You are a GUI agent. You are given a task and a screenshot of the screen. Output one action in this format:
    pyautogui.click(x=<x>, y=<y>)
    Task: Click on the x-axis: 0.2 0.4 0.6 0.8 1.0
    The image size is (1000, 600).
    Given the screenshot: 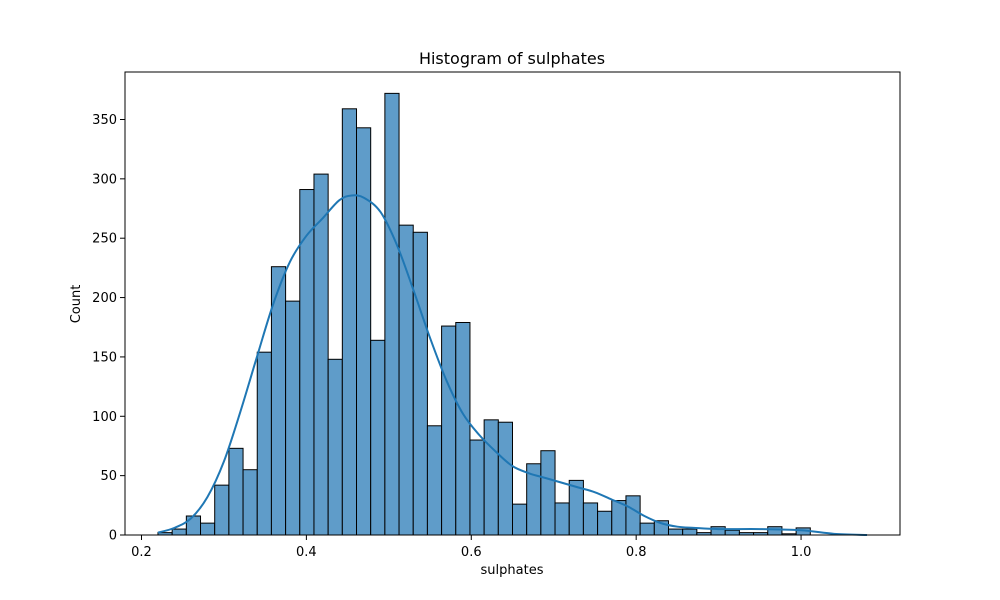 What is the action you would take?
    pyautogui.click(x=471, y=547)
    